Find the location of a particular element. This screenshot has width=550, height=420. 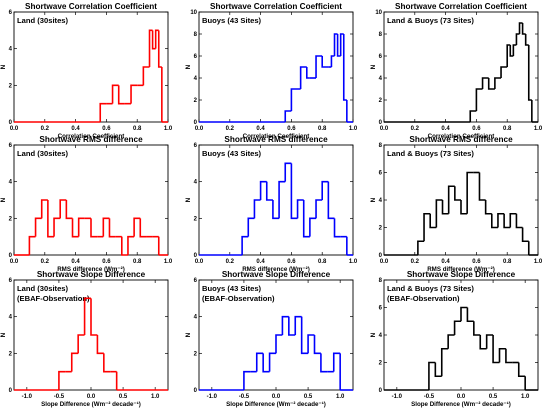

panel-title: Shortwave RMS difference is located at coordinates (461, 139).